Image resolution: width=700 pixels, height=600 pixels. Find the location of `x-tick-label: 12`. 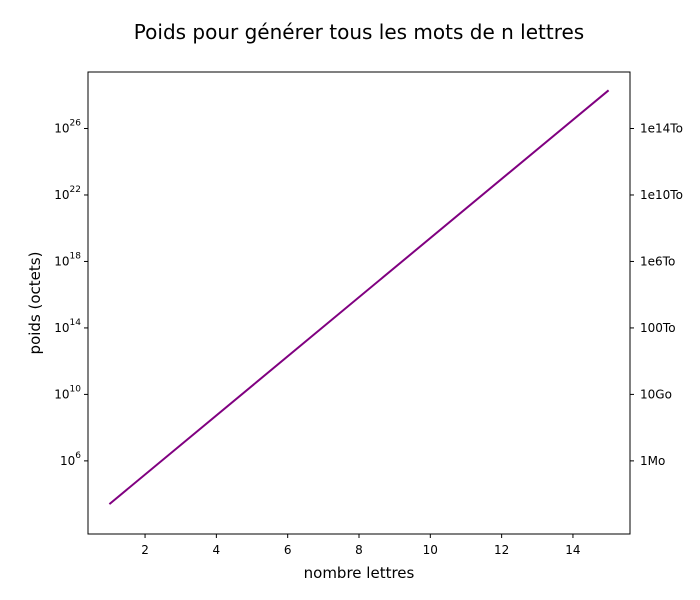

x-tick-label: 12 is located at coordinates (501, 550).